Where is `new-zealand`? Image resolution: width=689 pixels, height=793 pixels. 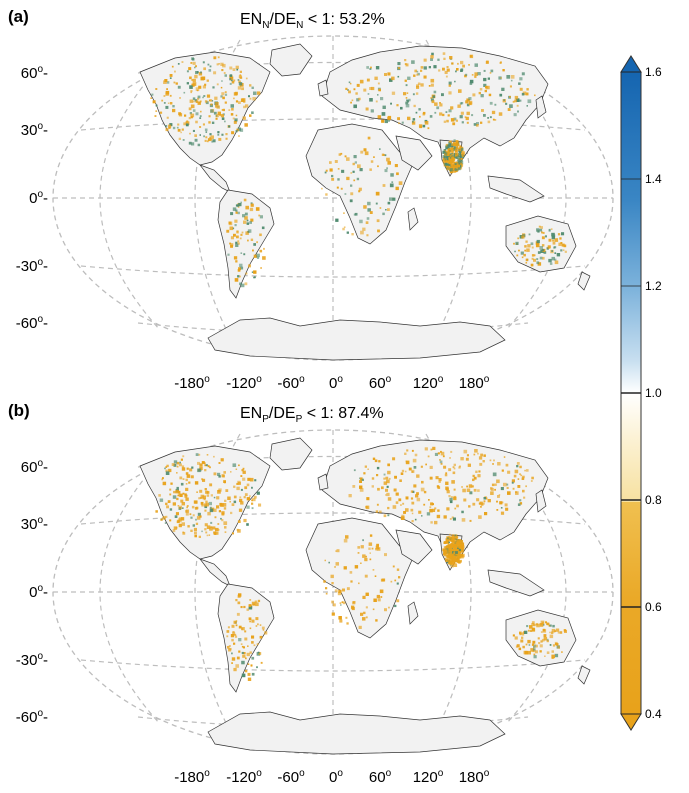
new-zealand is located at coordinates (584, 675).